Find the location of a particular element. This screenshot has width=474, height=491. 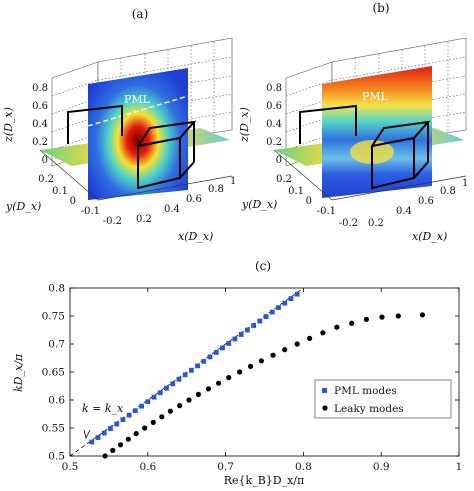

x-tick-label: 0.9 is located at coordinates (381, 467).